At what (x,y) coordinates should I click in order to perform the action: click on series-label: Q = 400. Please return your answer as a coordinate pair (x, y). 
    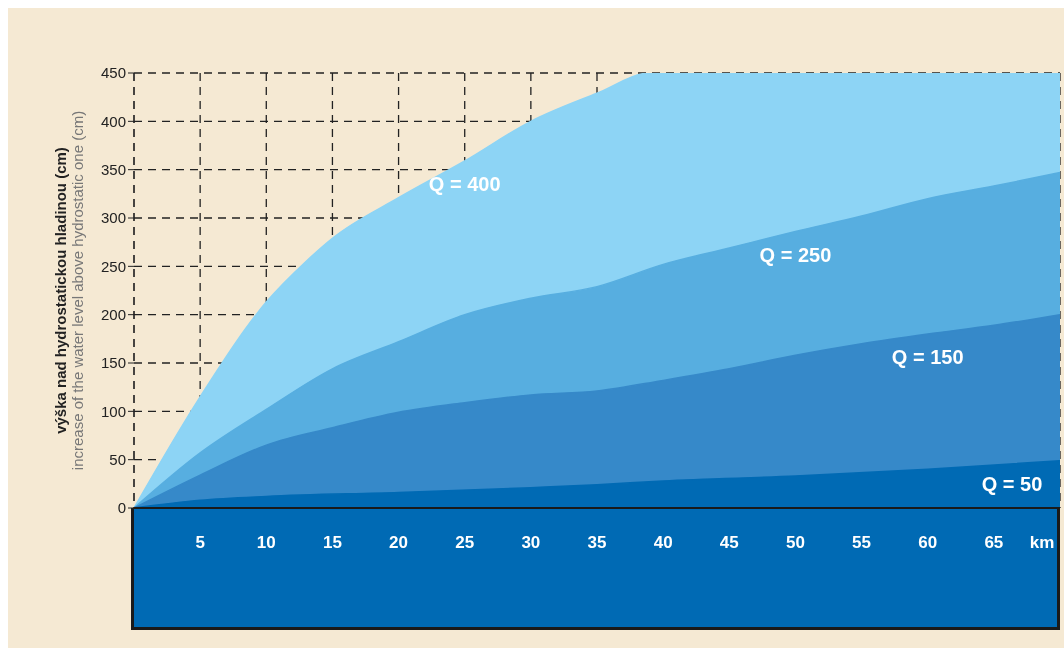
    Looking at the image, I should click on (464, 183).